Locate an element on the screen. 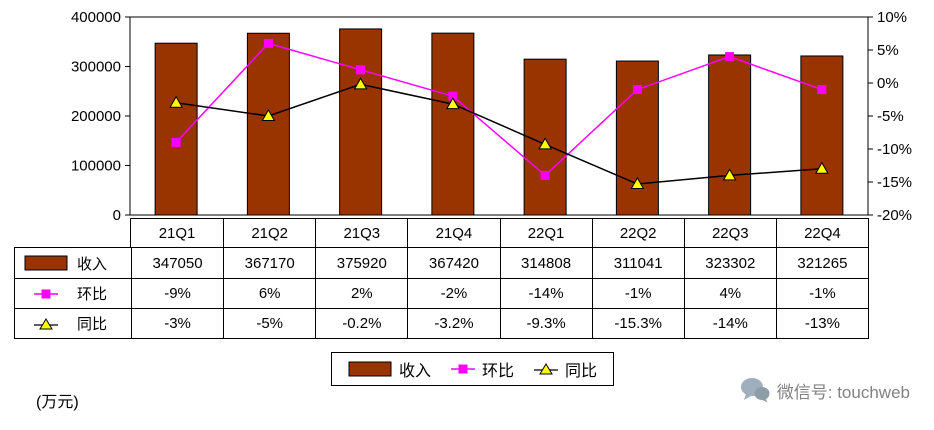  series-label-cell: 同比 is located at coordinates (73, 323).